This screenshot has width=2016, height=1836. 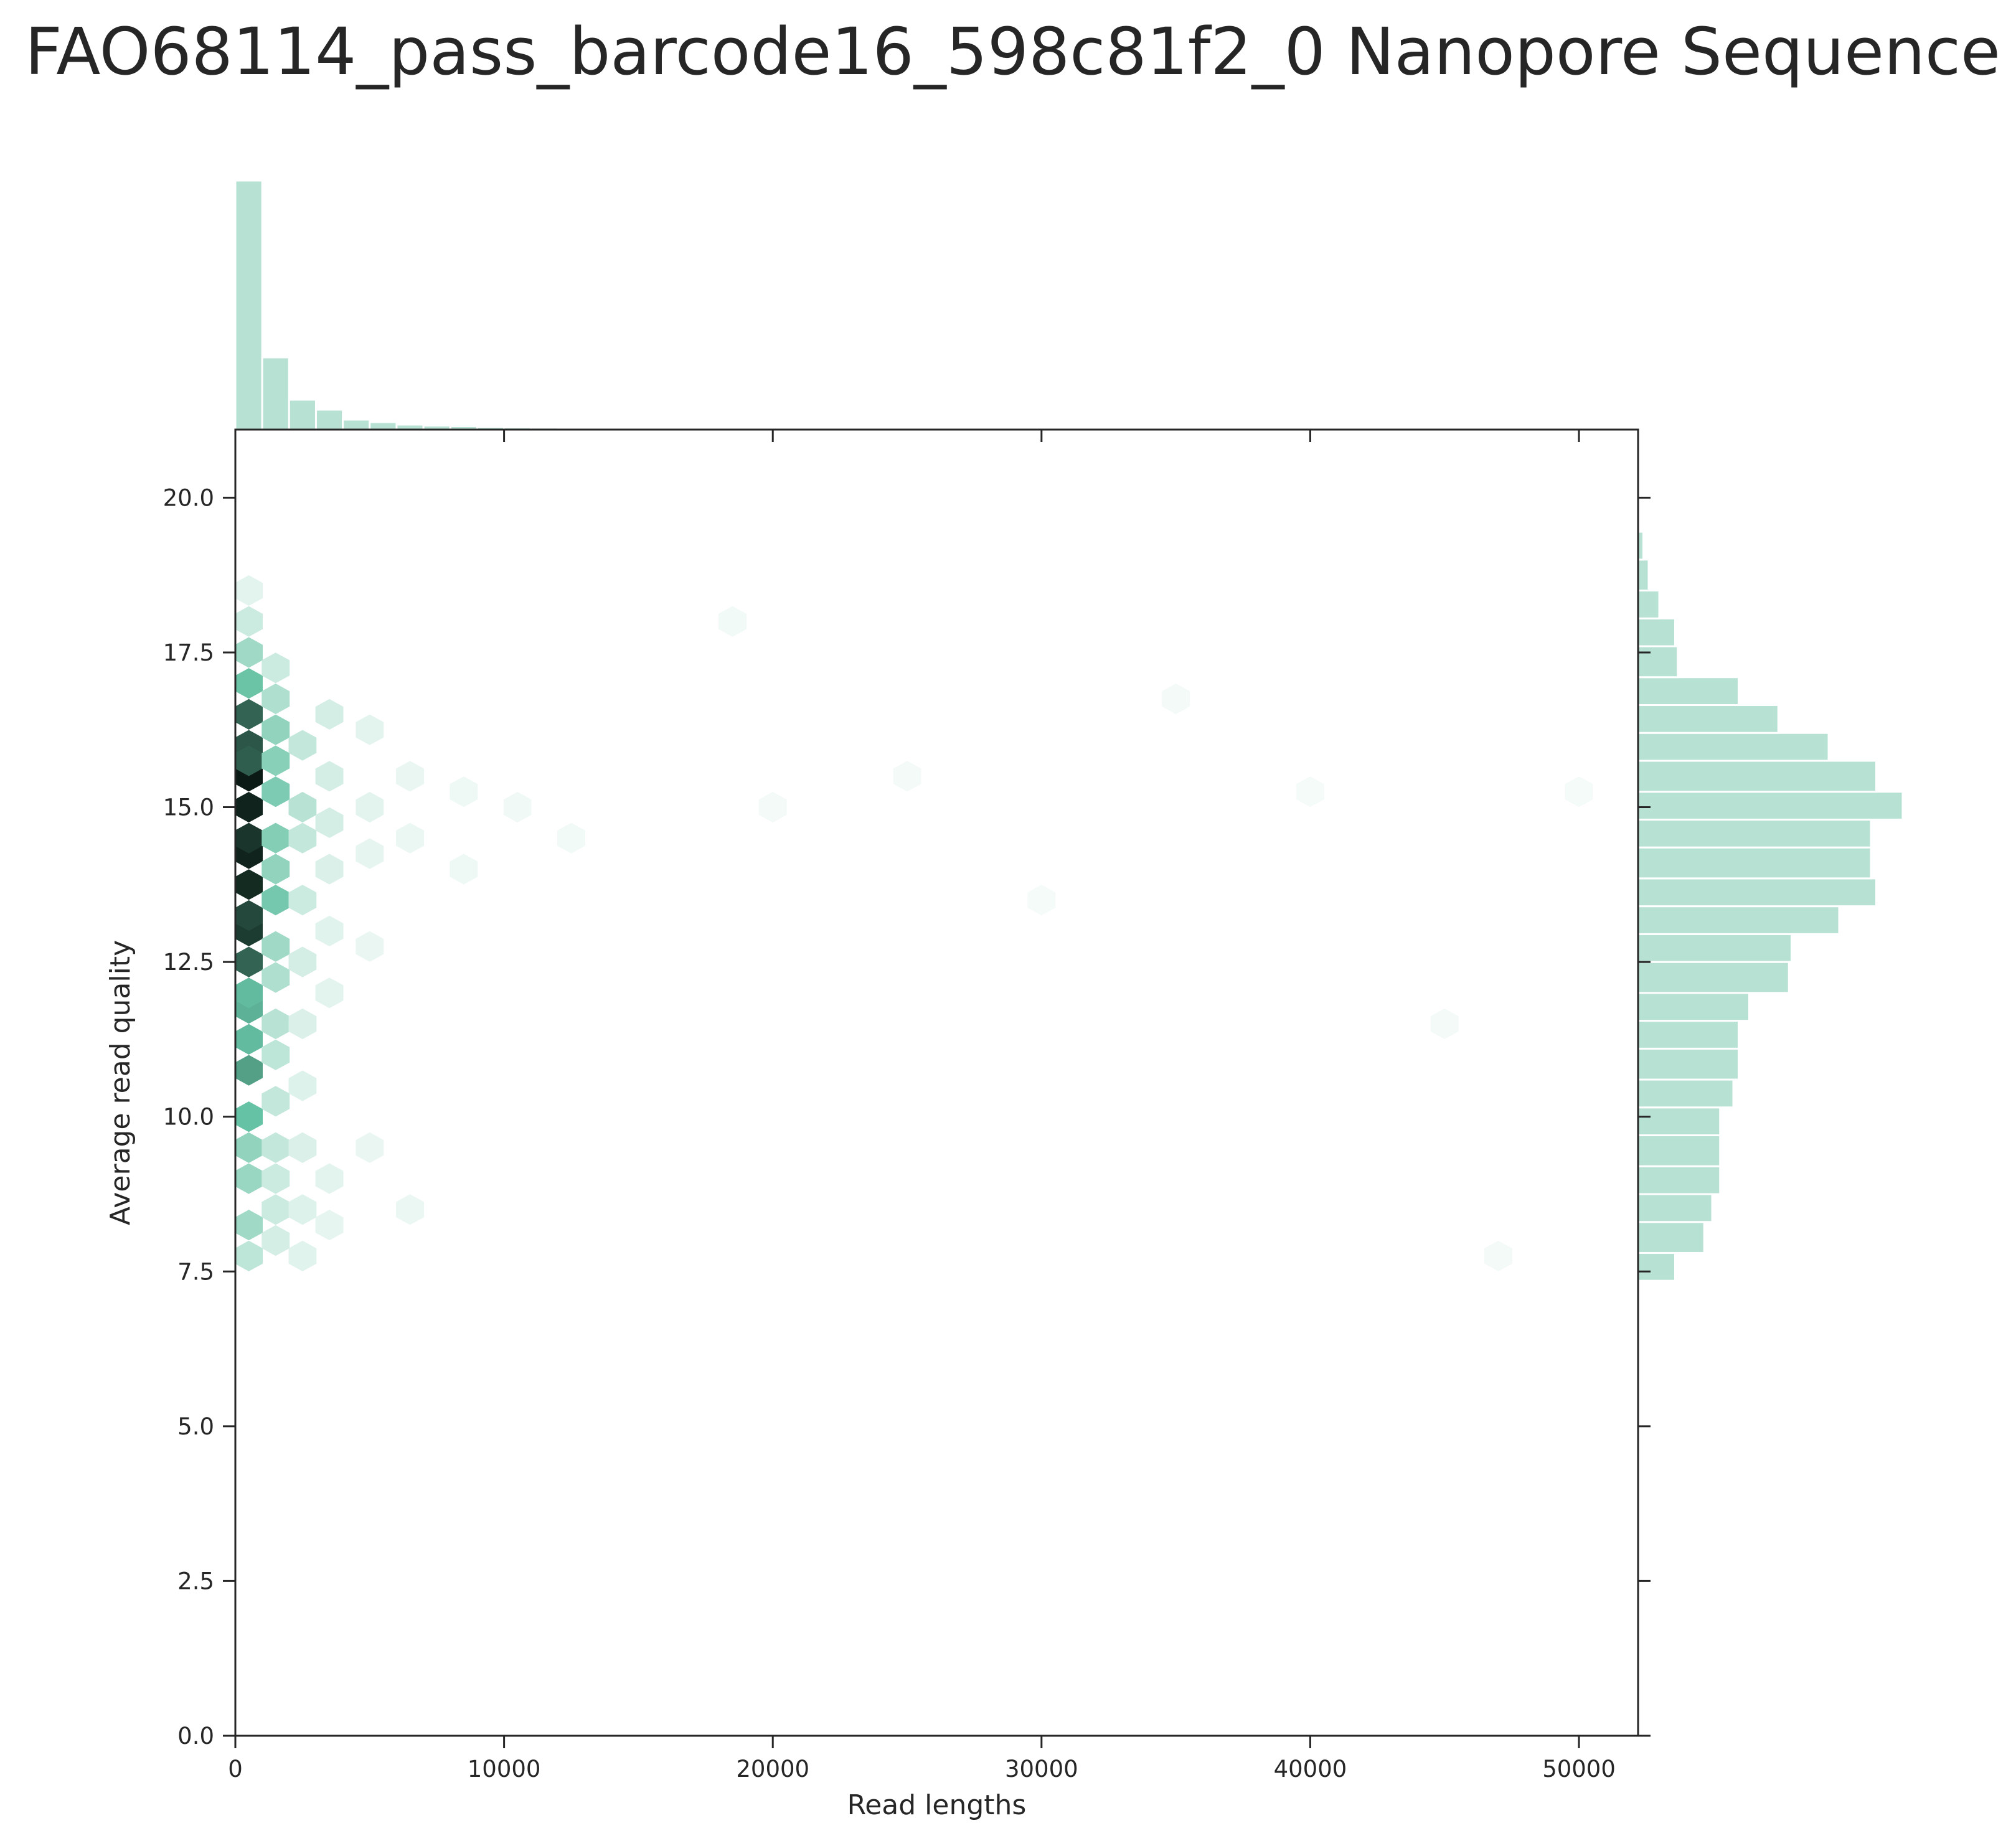 What do you see at coordinates (189, 1117) in the screenshot?
I see `y-tick-label: 10.0` at bounding box center [189, 1117].